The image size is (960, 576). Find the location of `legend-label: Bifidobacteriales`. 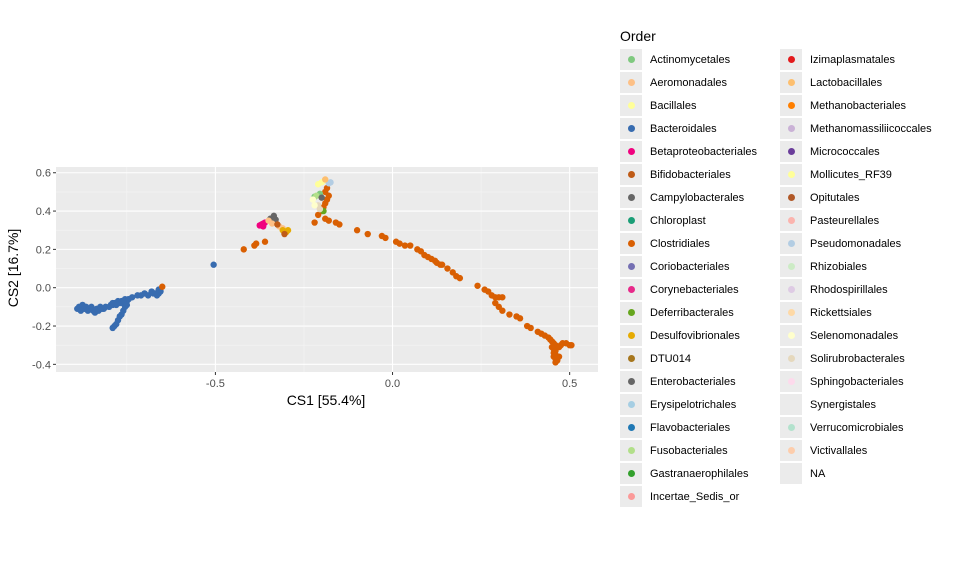

legend-label: Bifidobacteriales is located at coordinates (690, 174).